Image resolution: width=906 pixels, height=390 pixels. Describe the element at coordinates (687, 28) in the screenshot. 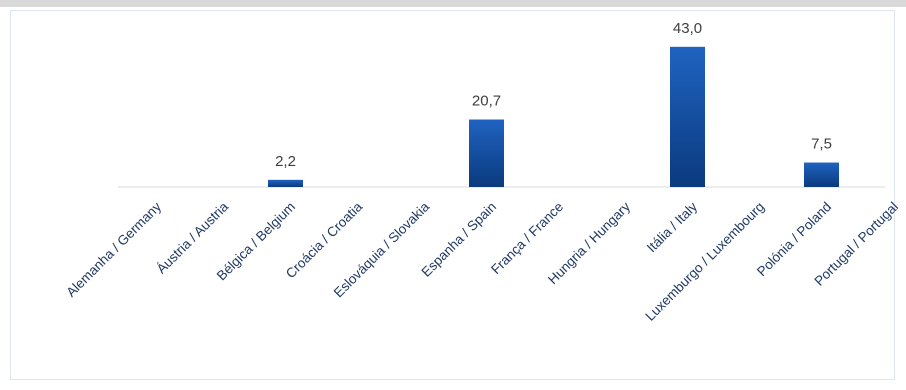

I see `data-label: 43,0` at that location.